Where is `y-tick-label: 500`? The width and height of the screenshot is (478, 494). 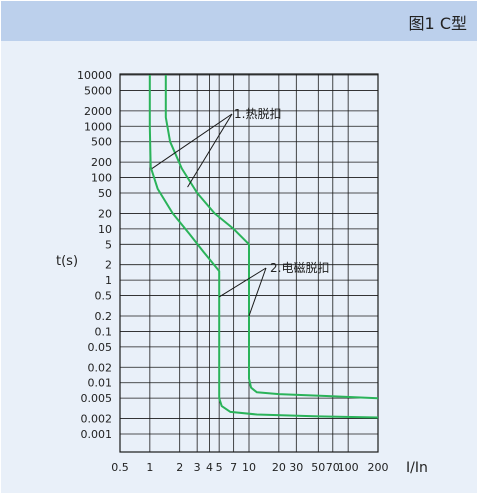 y-tick-label: 500 is located at coordinates (101, 142).